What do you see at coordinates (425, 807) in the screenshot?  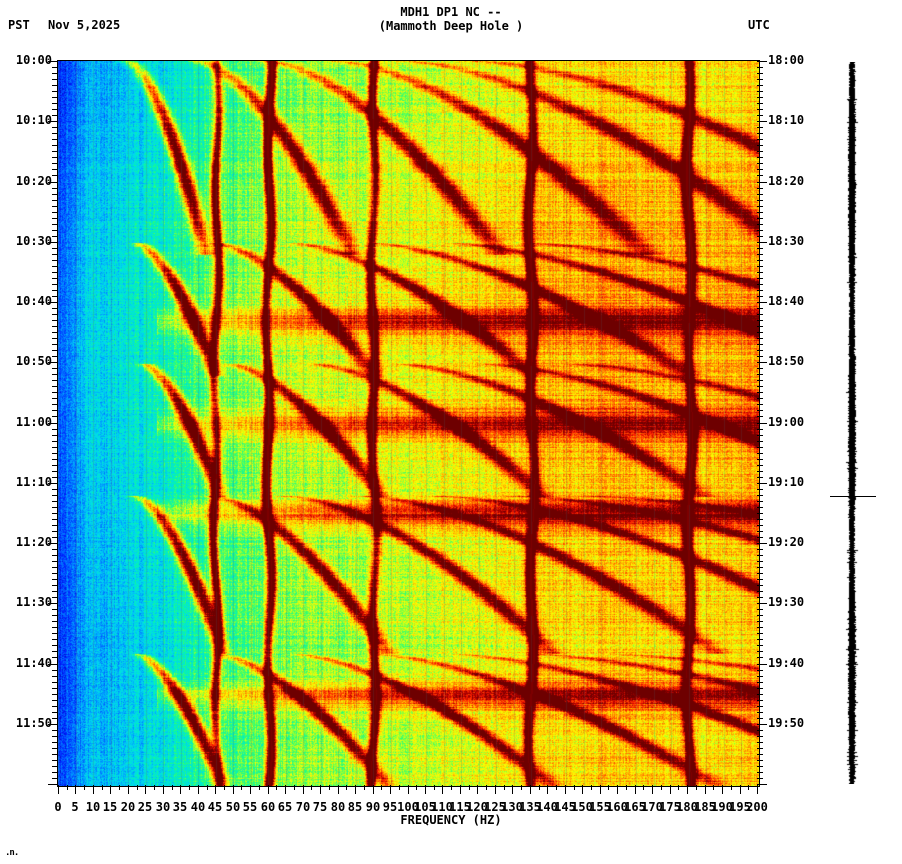 I see `freq-label: 105` at bounding box center [425, 807].